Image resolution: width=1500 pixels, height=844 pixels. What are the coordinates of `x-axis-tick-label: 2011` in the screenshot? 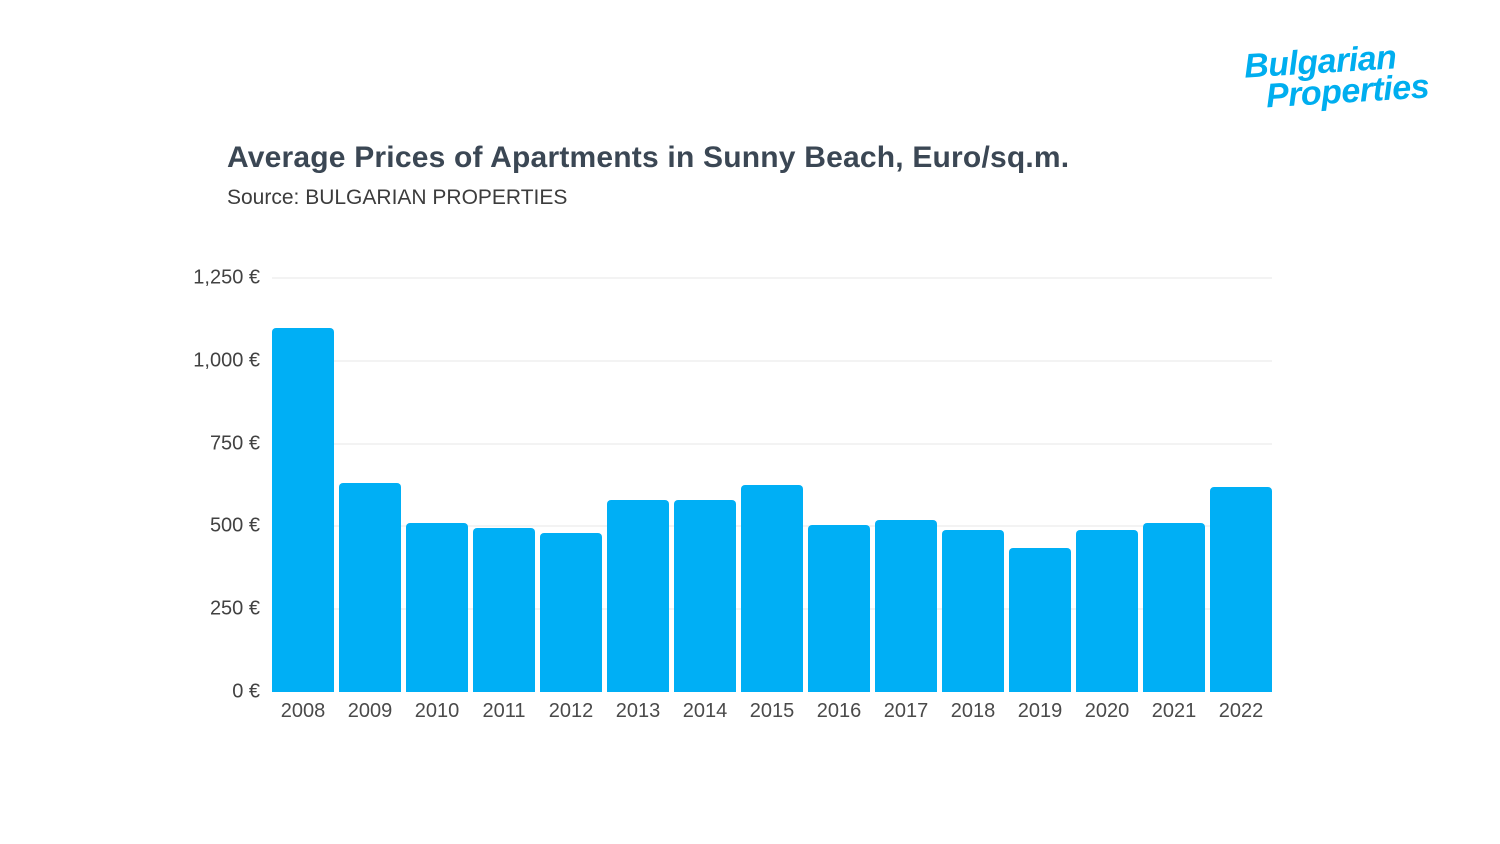 It's located at (504, 711).